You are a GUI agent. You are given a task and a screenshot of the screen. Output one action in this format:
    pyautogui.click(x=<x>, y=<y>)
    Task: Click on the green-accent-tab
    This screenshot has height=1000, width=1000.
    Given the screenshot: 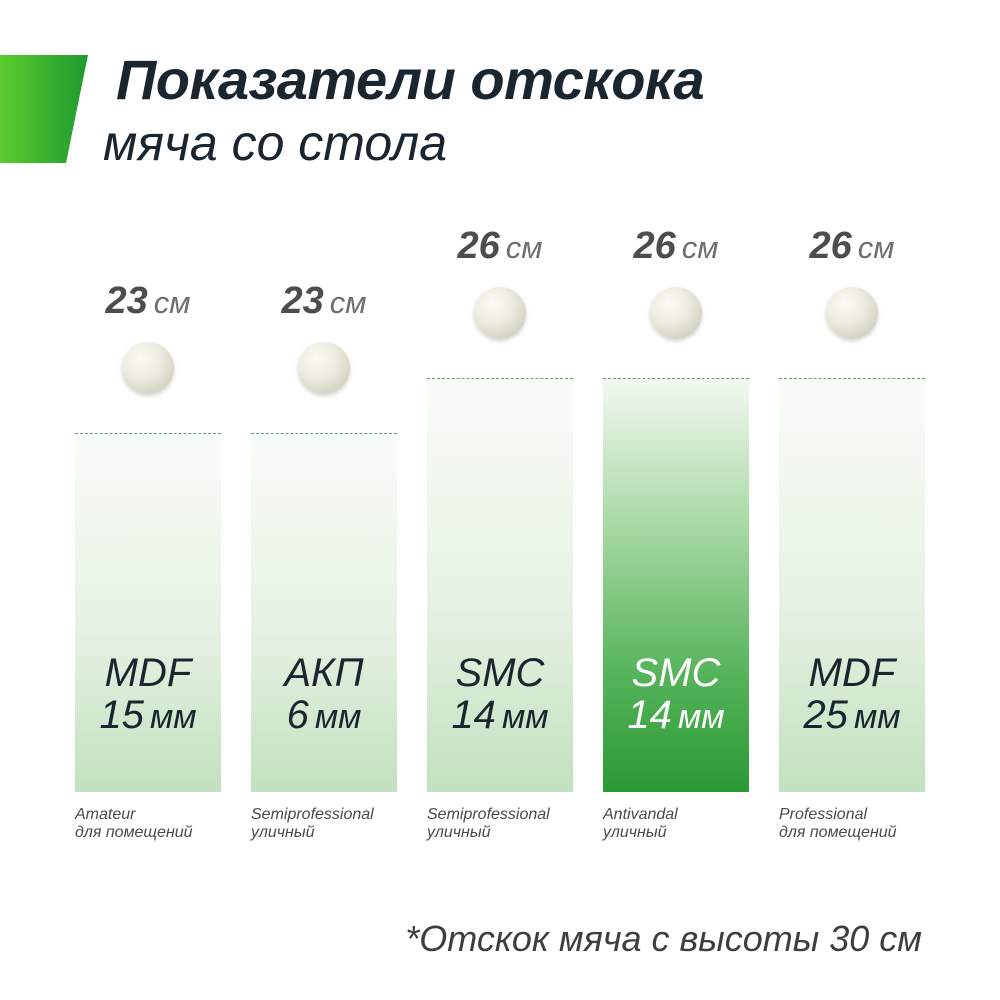 What is the action you would take?
    pyautogui.click(x=44, y=109)
    